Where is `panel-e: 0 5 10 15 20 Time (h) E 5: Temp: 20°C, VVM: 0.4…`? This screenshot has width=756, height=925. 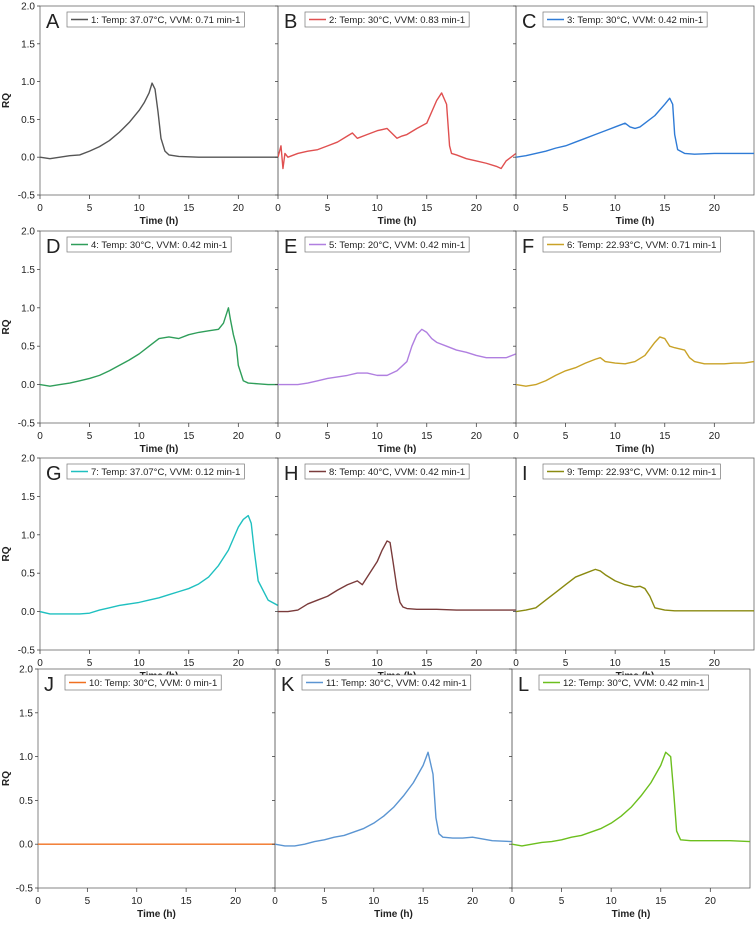 panel-e: 0 5 10 15 20 Time (h) E 5: Temp: 20°C, VVM: 0.4… is located at coordinates (396, 342).